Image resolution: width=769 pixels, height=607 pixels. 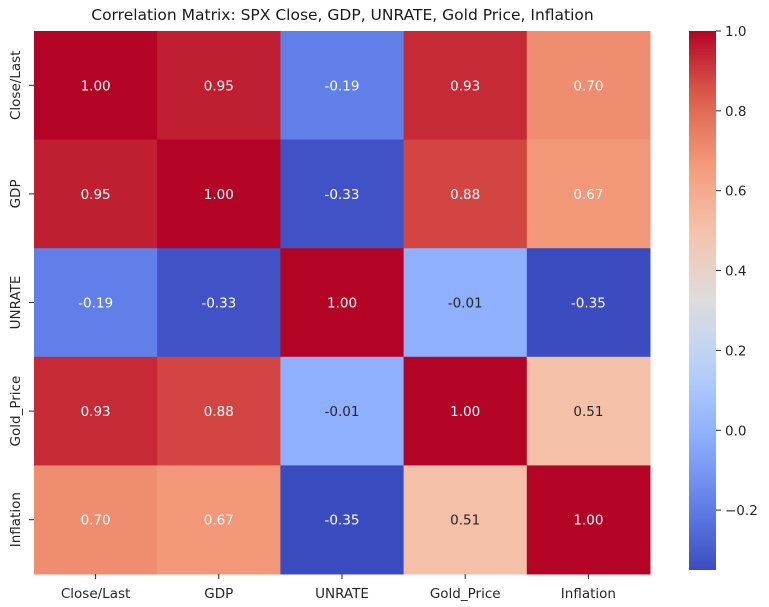 What do you see at coordinates (735, 112) in the screenshot?
I see `colorbar-tick-label: 0.8` at bounding box center [735, 112].